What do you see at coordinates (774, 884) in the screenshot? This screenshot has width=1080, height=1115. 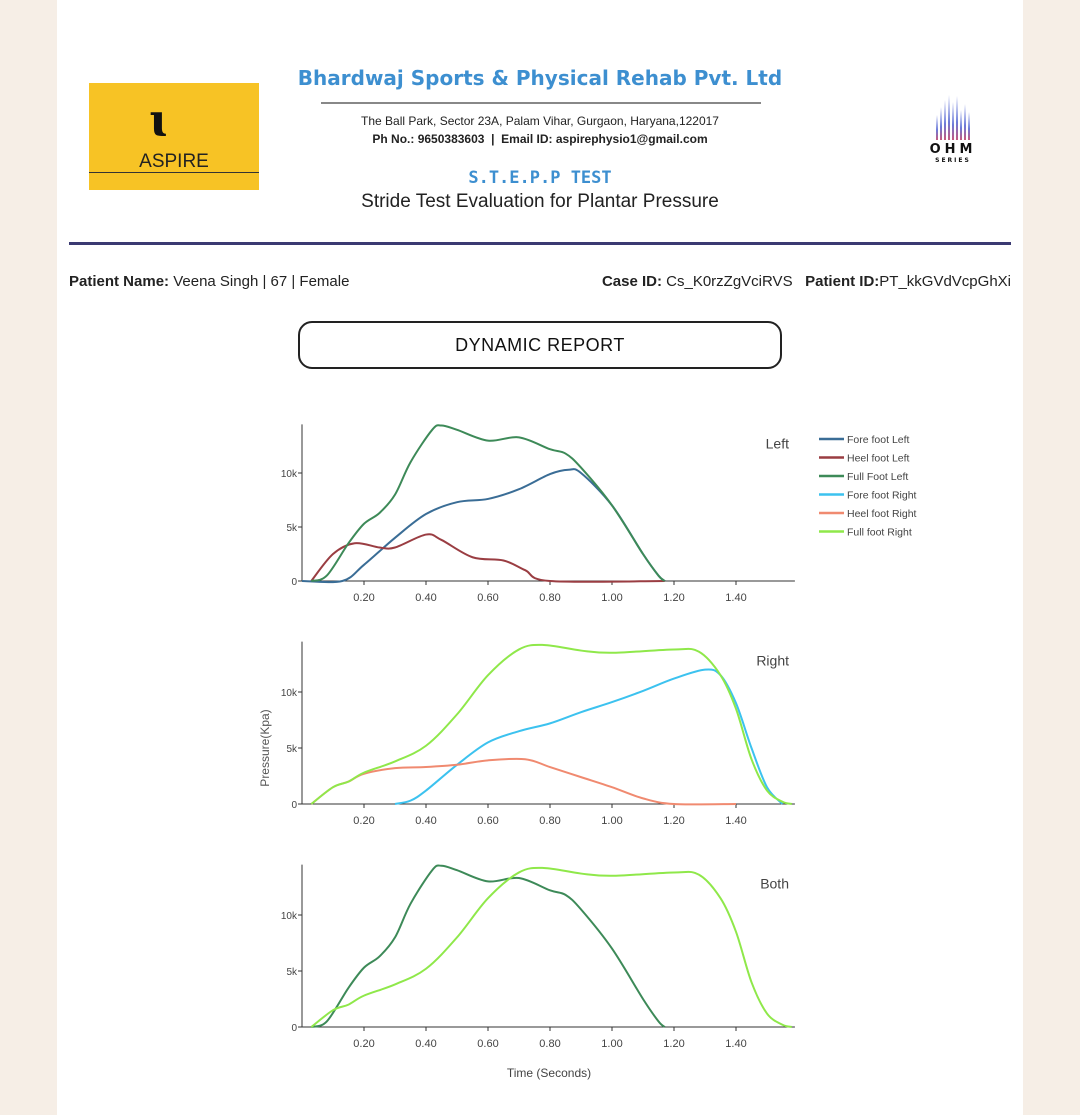 I see `chart-title: Both` at bounding box center [774, 884].